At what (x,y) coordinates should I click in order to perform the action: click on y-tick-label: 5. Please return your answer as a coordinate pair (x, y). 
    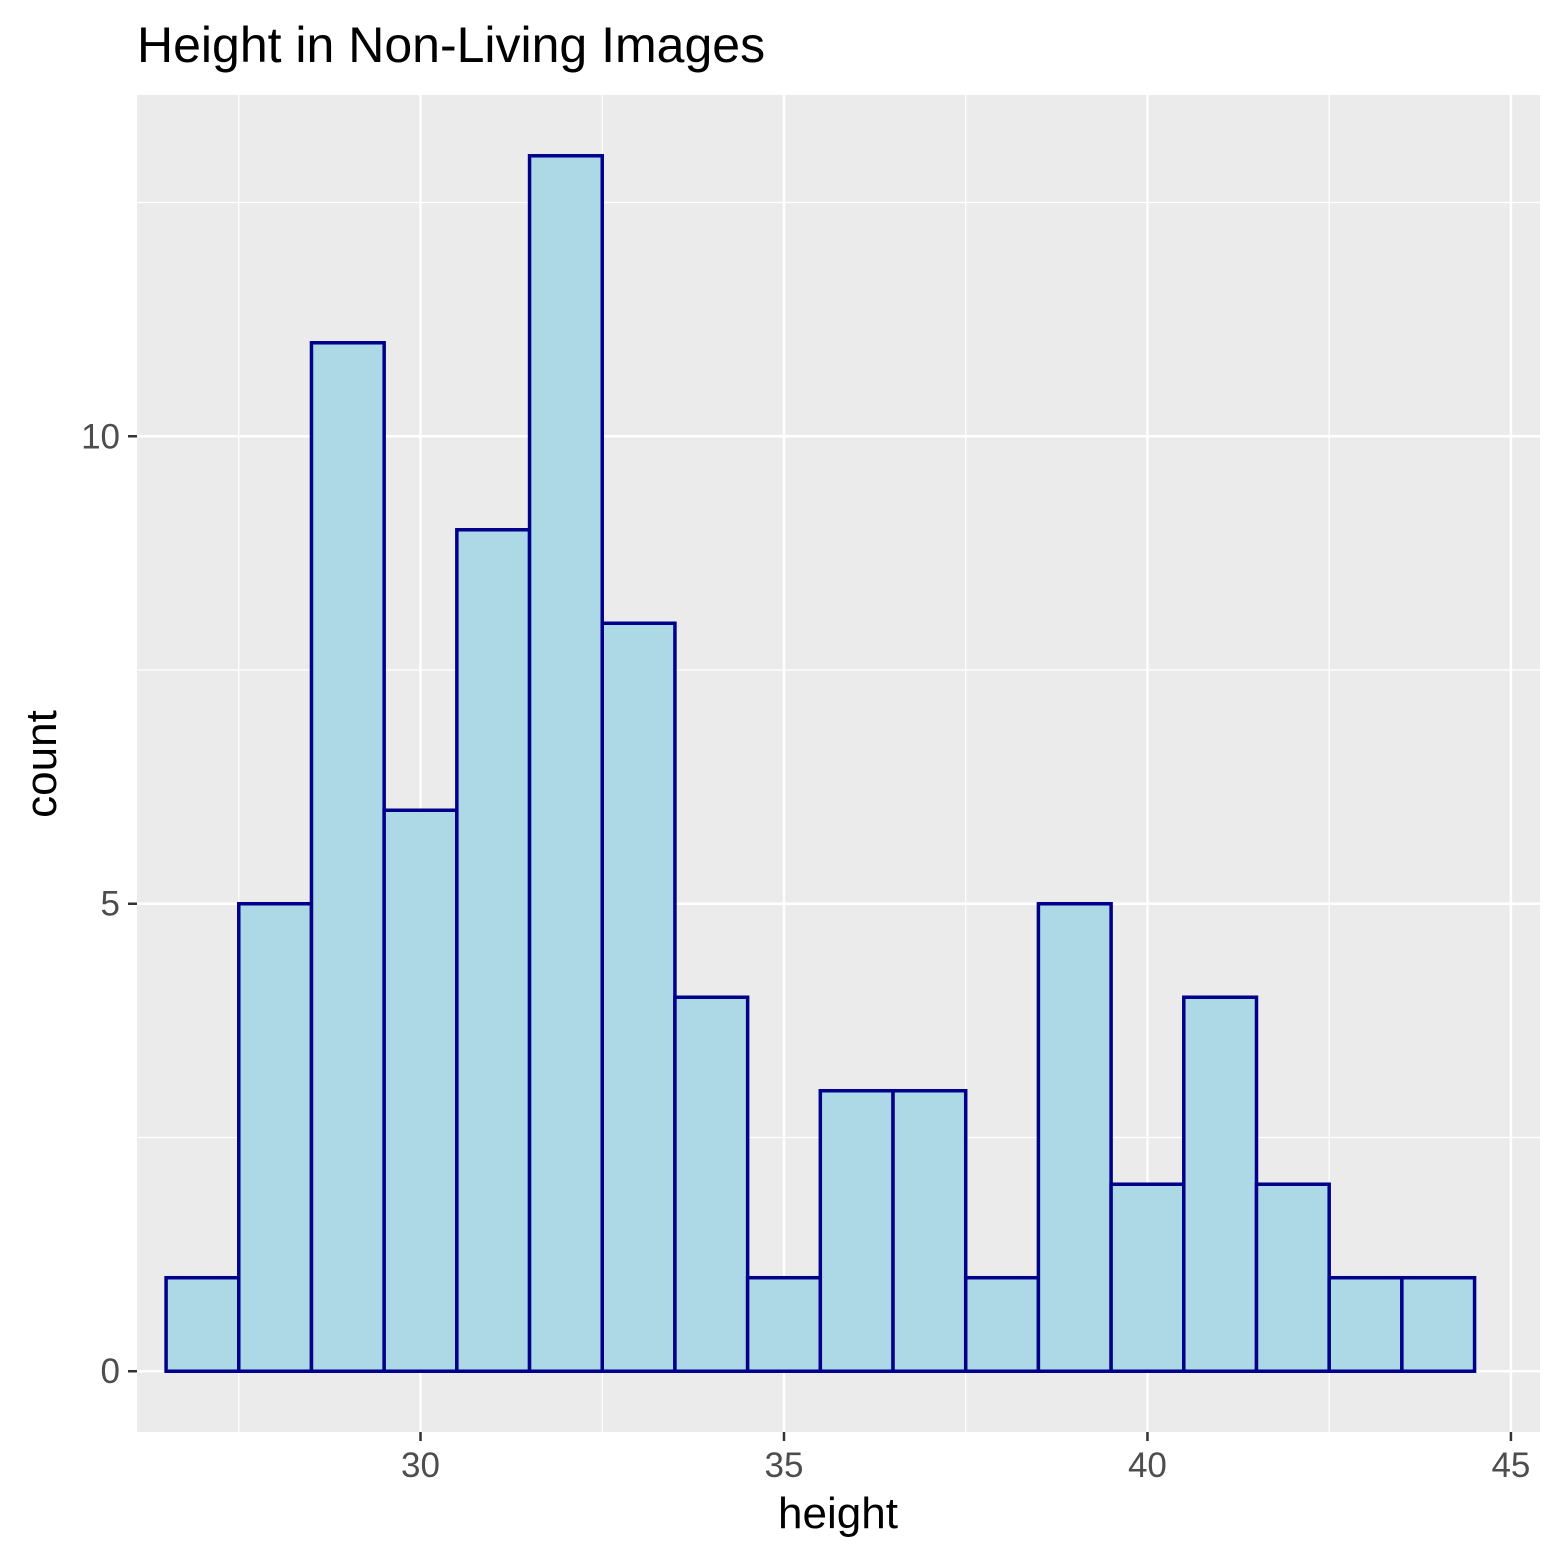
    Looking at the image, I should click on (110, 904).